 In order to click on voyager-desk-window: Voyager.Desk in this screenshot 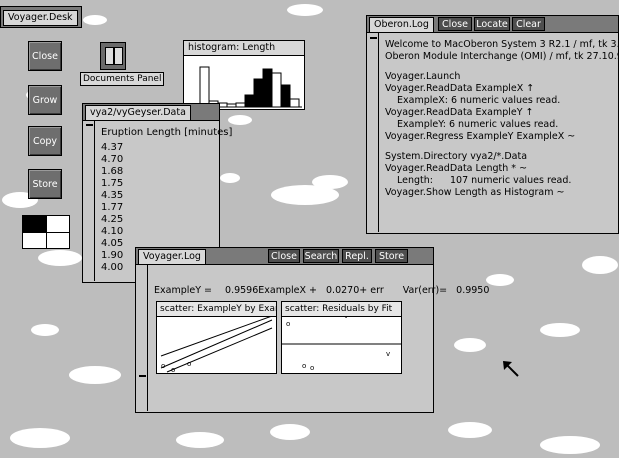, I will do `click(41, 17)`.